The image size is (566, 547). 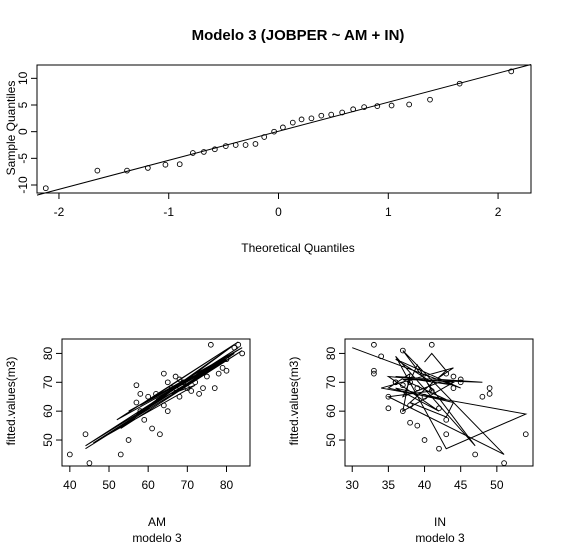 What do you see at coordinates (278, 212) in the screenshot?
I see `qq-x-tick-label: 0` at bounding box center [278, 212].